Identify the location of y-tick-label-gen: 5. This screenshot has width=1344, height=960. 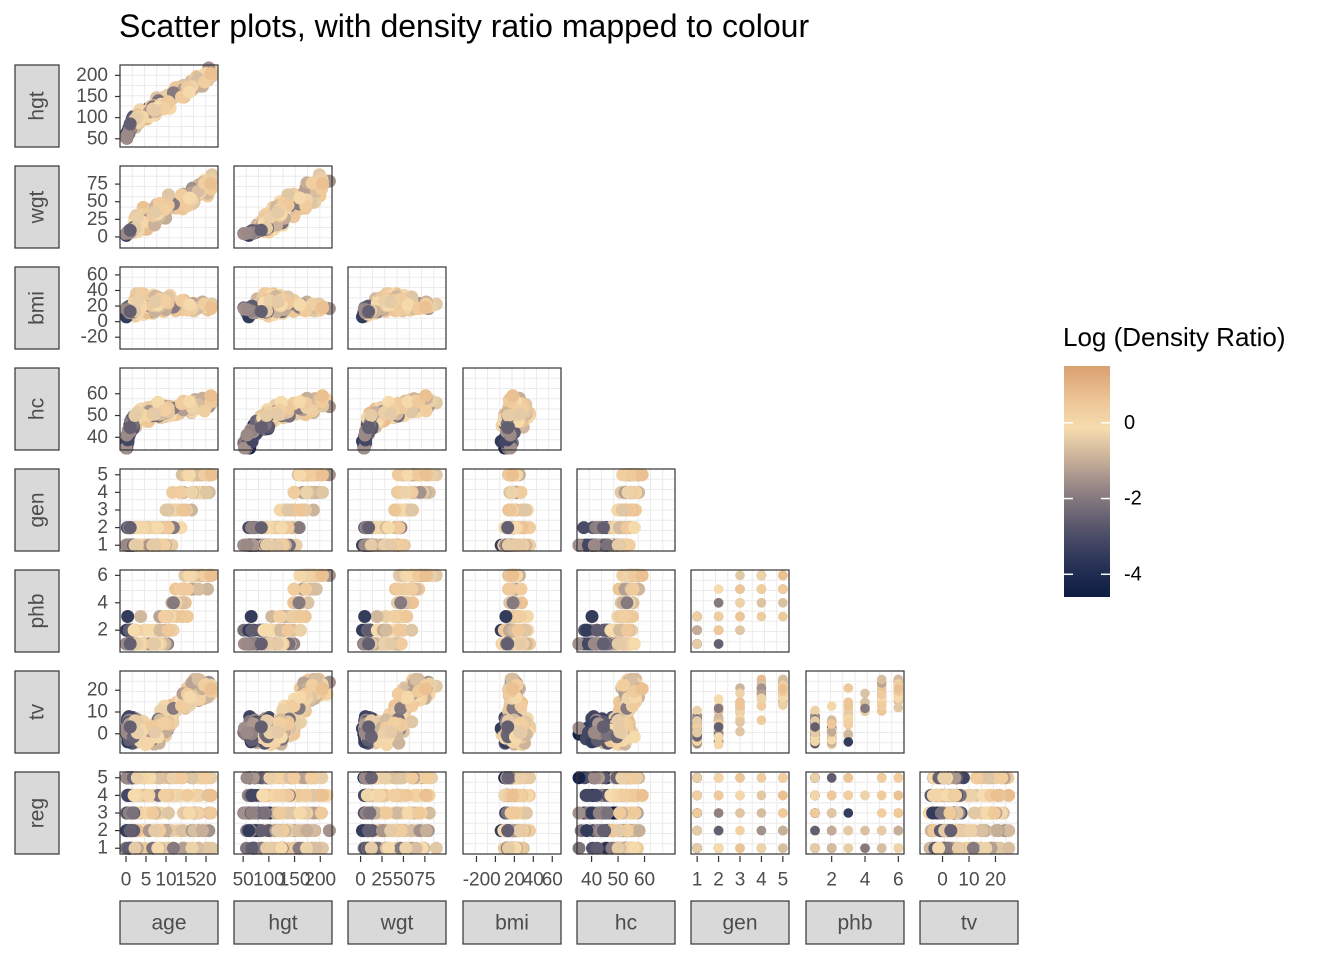
(102, 474).